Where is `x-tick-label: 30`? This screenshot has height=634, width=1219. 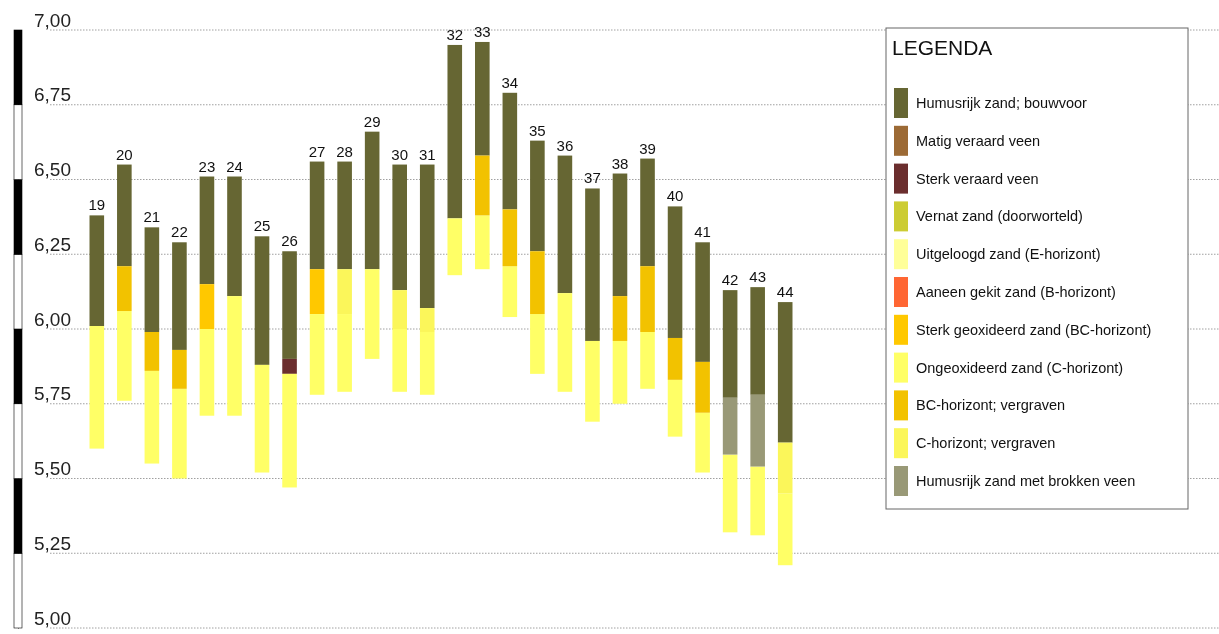 x-tick-label: 30 is located at coordinates (400, 154).